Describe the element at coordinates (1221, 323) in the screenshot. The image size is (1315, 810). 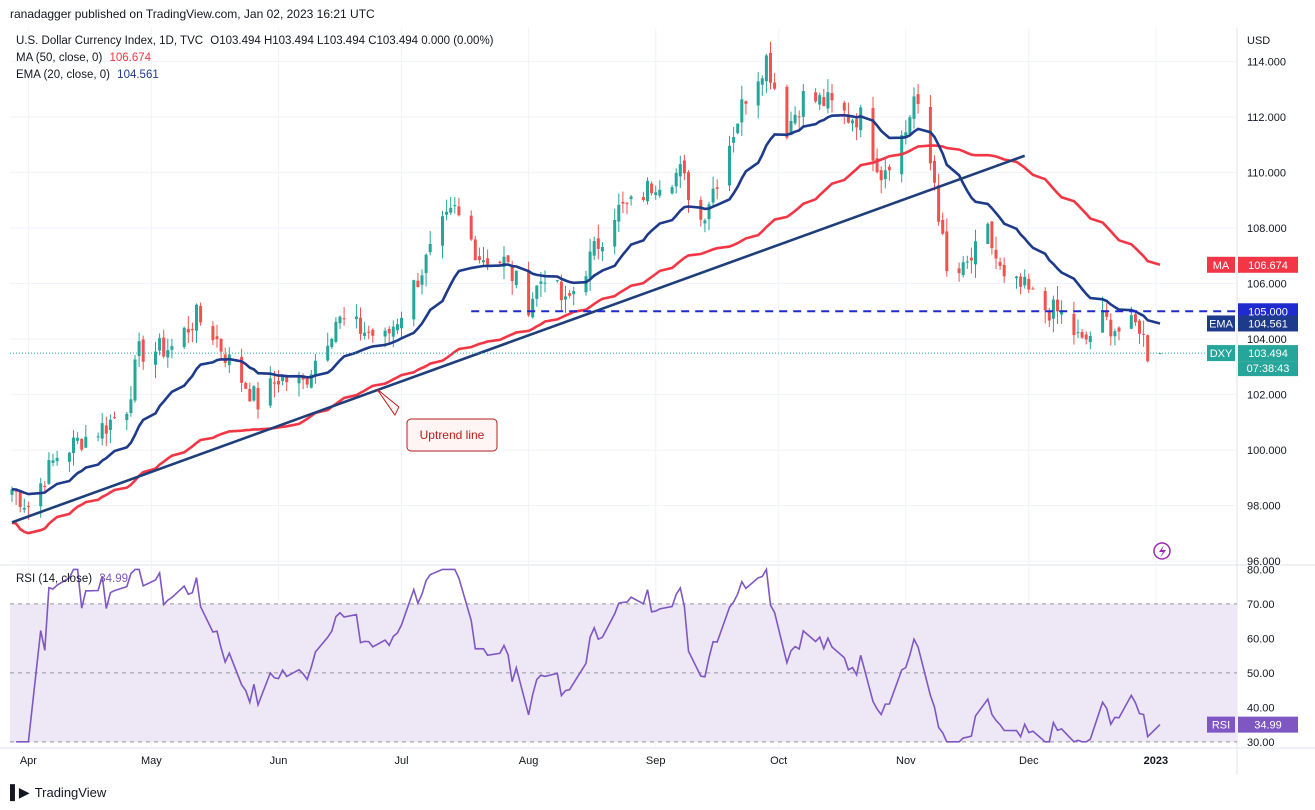
I see `ema-tag` at that location.